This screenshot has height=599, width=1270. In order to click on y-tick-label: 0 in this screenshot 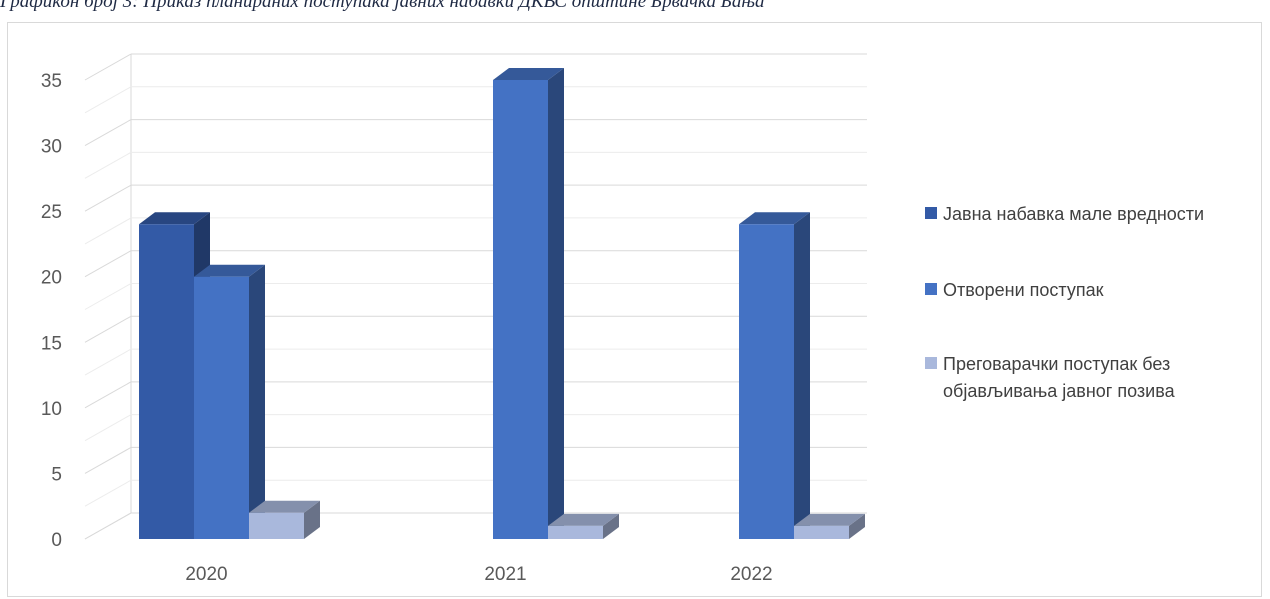, I will do `click(56, 540)`.